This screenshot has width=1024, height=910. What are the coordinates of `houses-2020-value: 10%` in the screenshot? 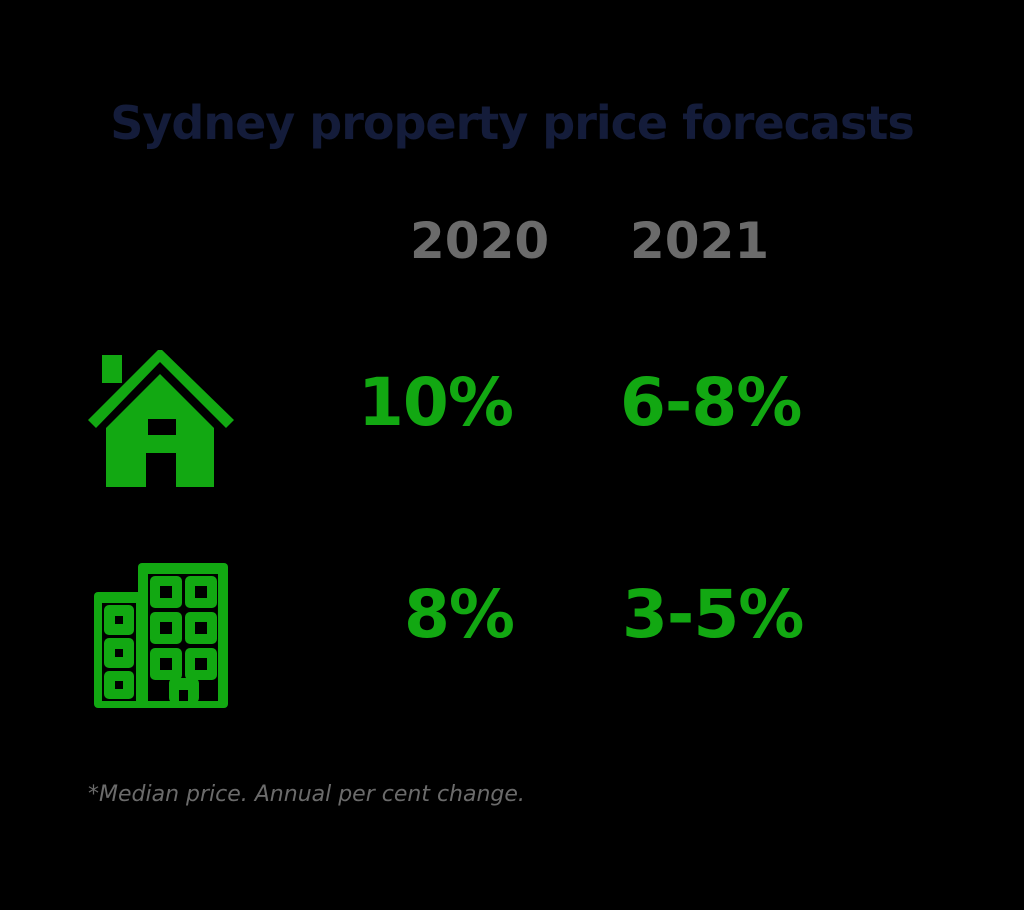 It's located at (436, 402).